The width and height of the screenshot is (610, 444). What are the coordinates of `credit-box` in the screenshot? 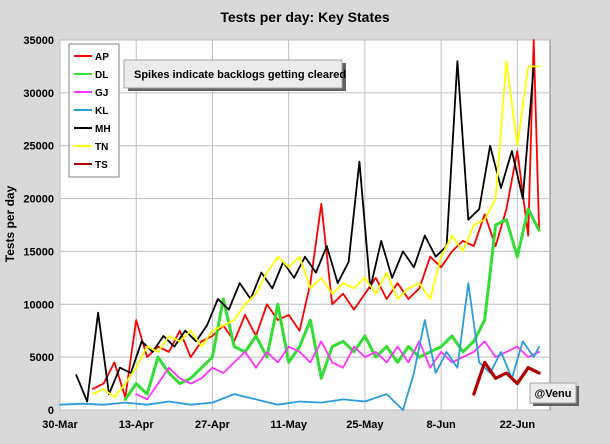 It's located at (553, 393).